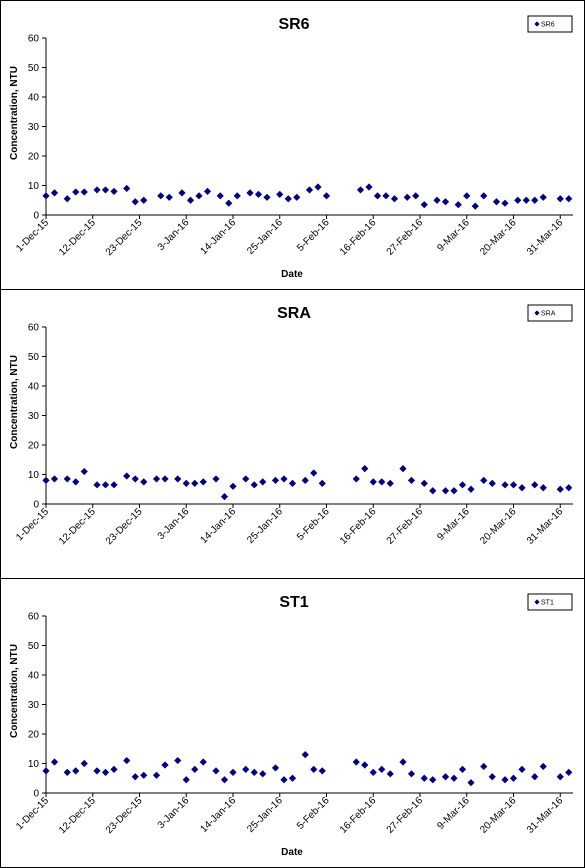 The height and width of the screenshot is (868, 585). What do you see at coordinates (219, 237) in the screenshot?
I see `x-tick-label: 14-Jan-16` at bounding box center [219, 237].